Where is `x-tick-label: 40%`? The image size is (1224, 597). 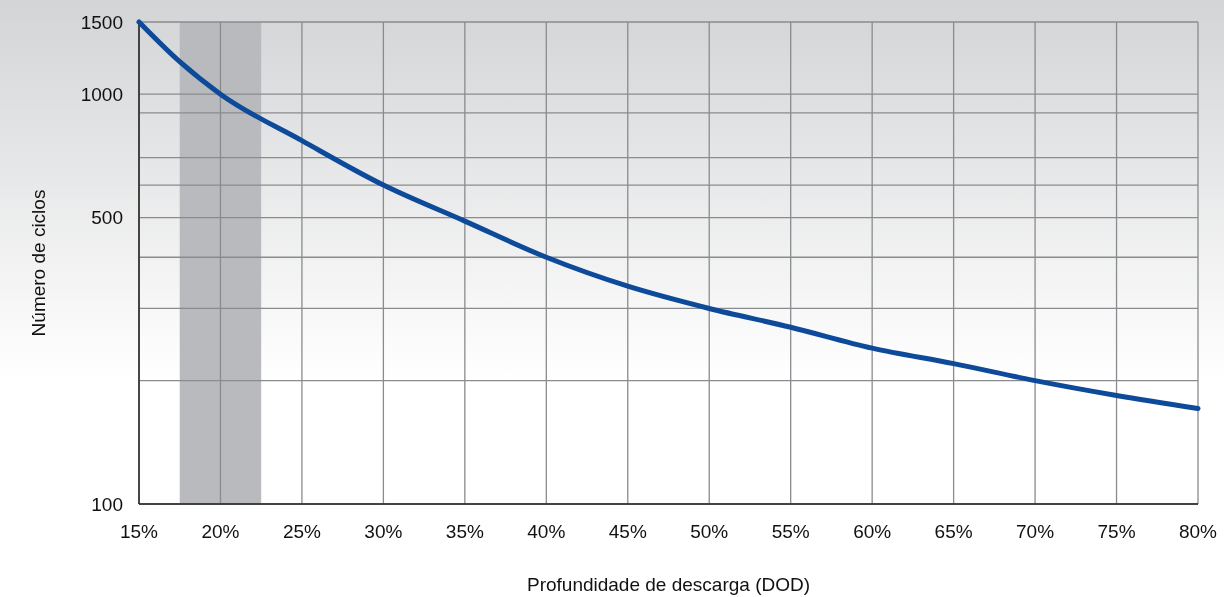
x-tick-label: 40% is located at coordinates (546, 531).